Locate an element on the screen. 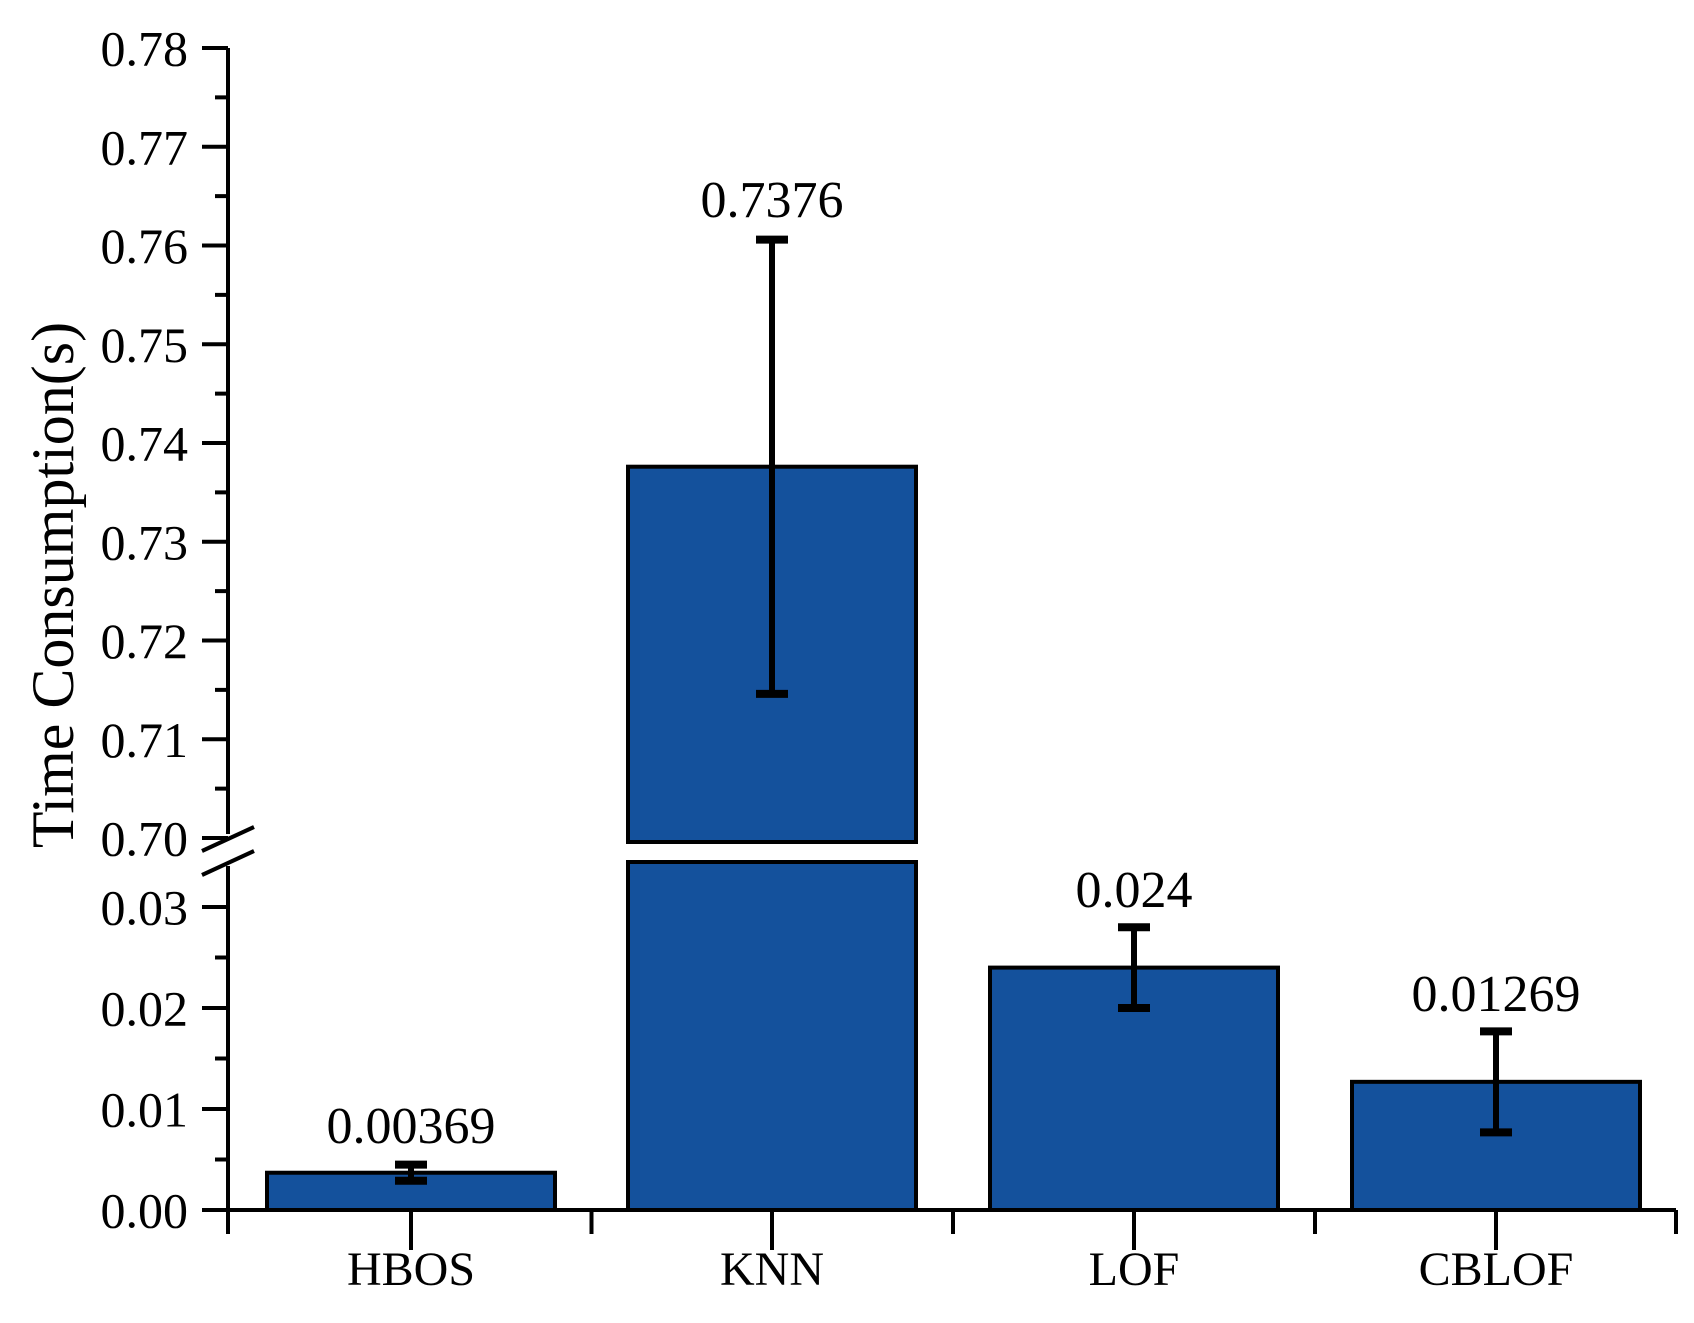  x-tick-label-hbos: HBOS is located at coordinates (411, 1269).